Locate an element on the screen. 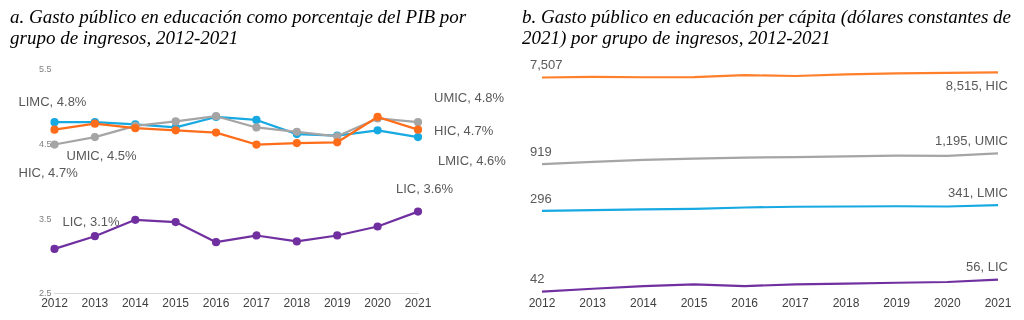 Image resolution: width=1024 pixels, height=320 pixels. chart-title: a. Gasto público en educación como porcentaje del PIB por grupo de ingresos, 2012-2021 is located at coordinates (238, 27).